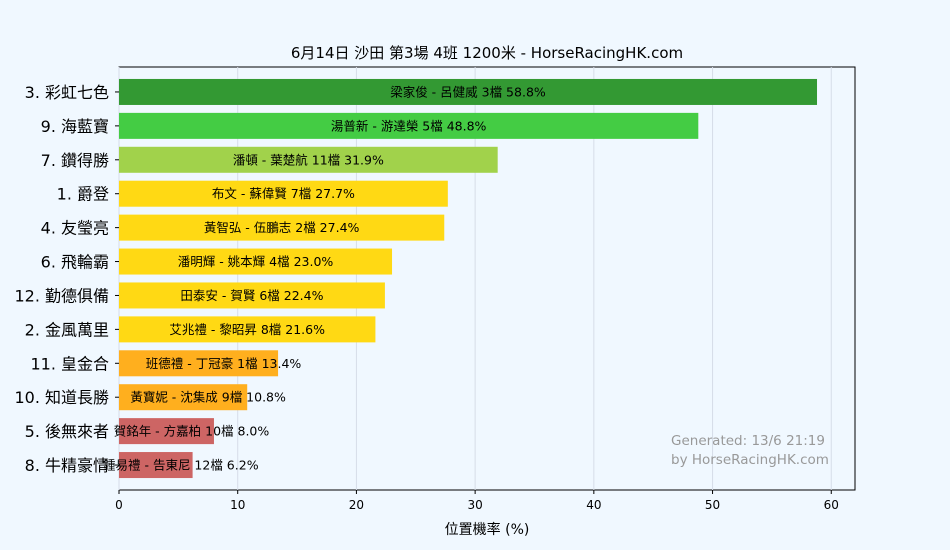 The width and height of the screenshot is (950, 550). Describe the element at coordinates (67, 92) in the screenshot. I see `y-tick-label: 3. 彩虹七色` at that location.